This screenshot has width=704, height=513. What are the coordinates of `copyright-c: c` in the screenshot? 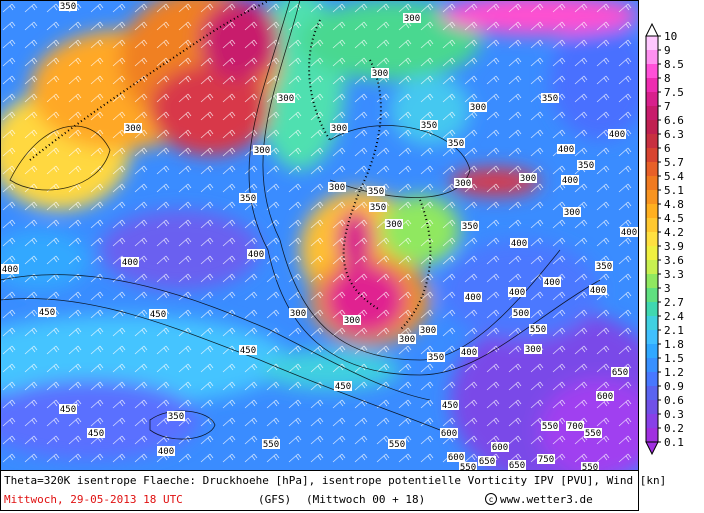 It's located at (491, 499).